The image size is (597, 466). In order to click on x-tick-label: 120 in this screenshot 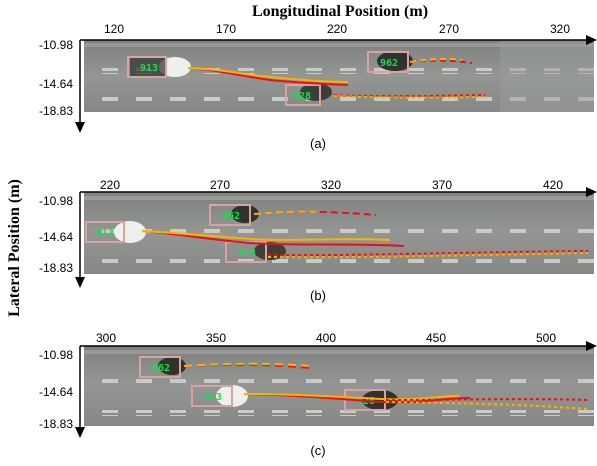, I will do `click(114, 29)`.